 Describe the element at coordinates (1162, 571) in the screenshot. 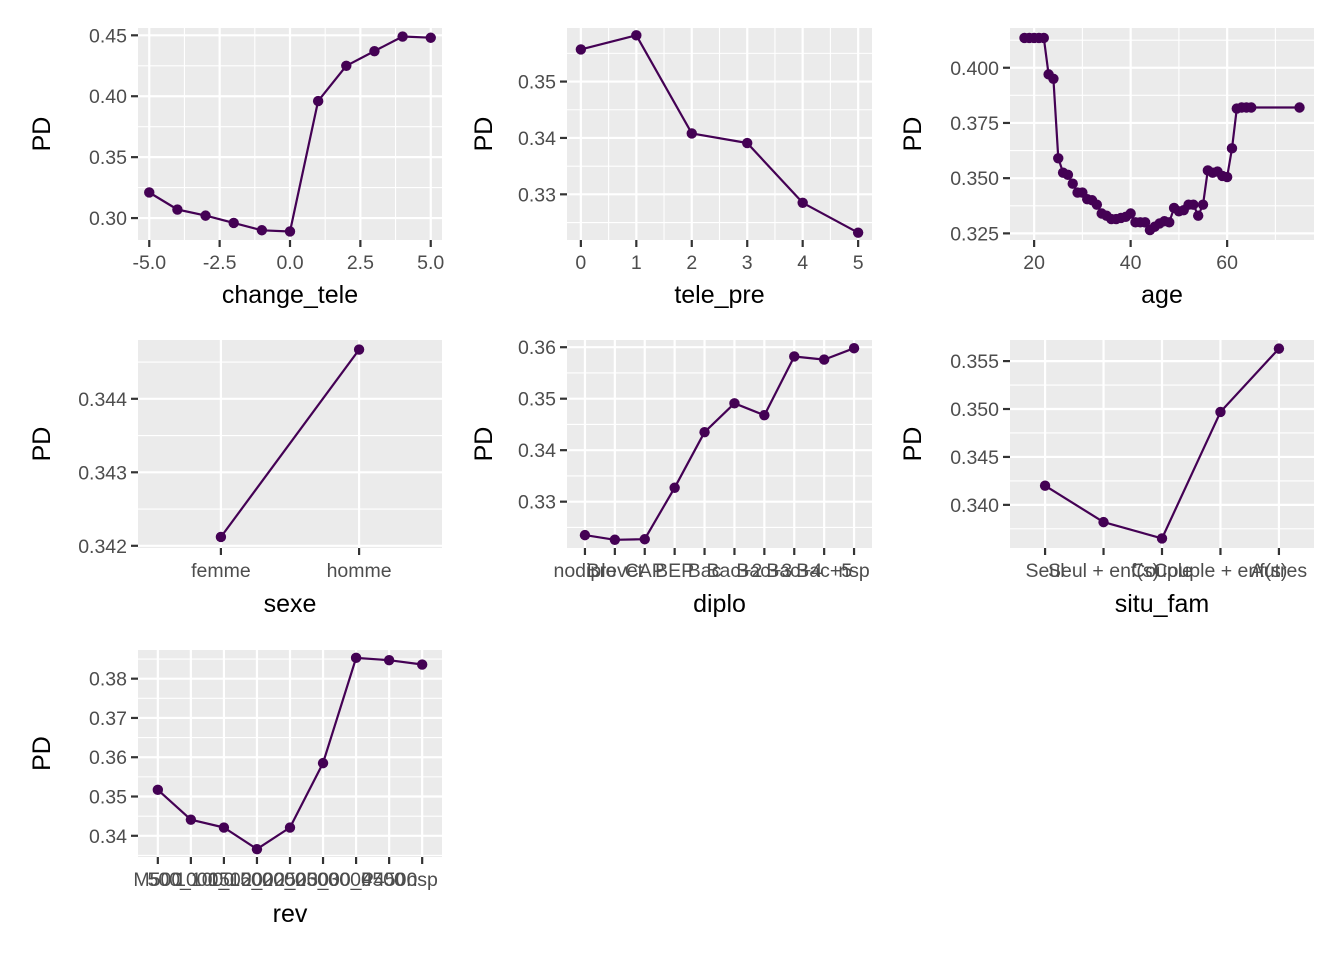

I see `x-tick-label: Couple` at that location.